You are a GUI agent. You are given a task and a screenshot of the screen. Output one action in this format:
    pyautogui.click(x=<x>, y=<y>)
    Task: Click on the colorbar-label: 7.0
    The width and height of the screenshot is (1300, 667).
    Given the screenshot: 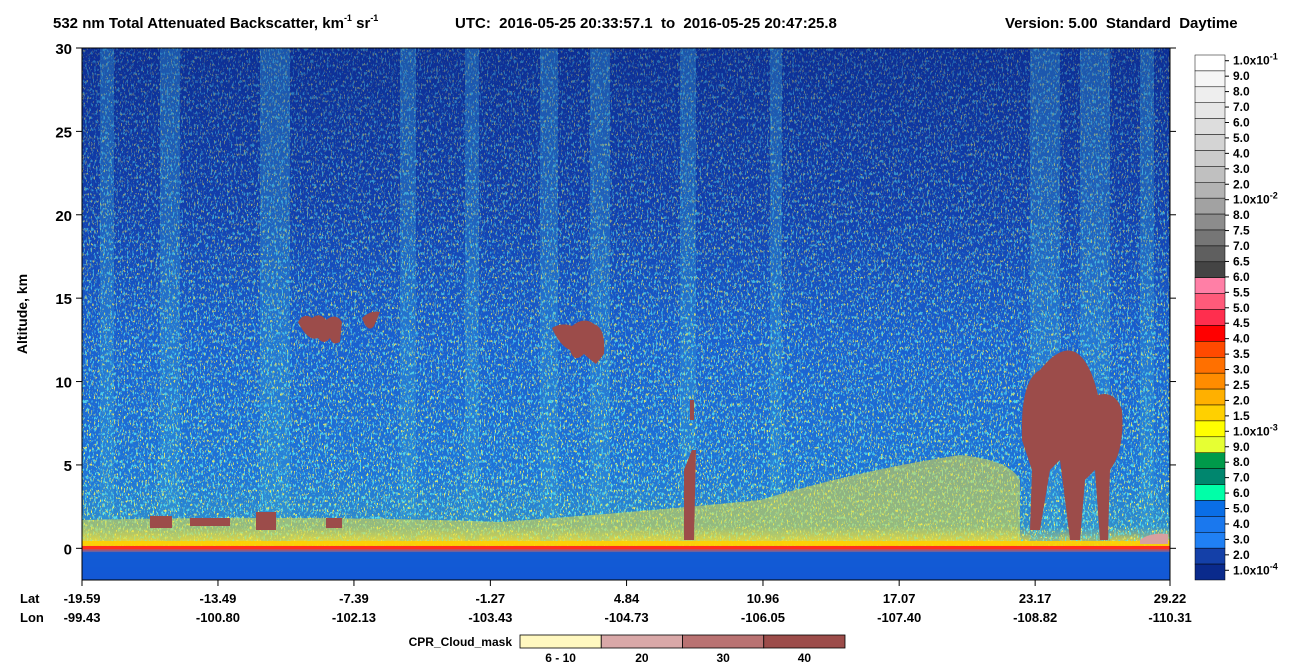 What is the action you would take?
    pyautogui.click(x=1241, y=478)
    